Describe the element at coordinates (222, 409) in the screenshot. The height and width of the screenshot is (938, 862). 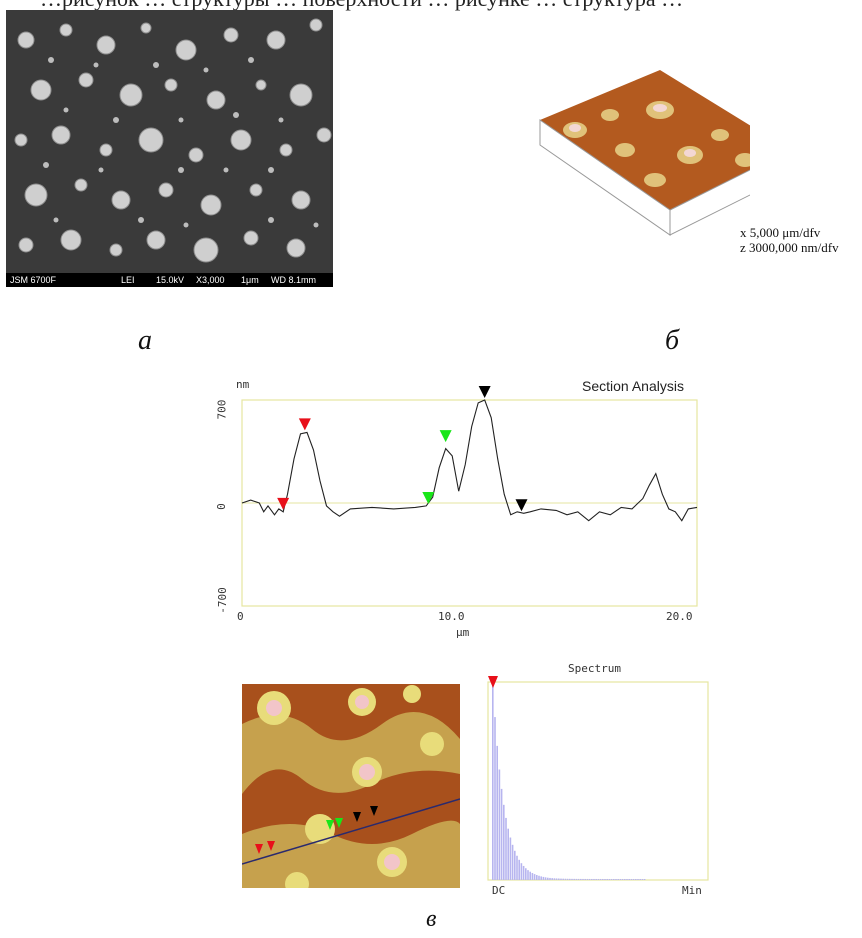
I see `y-tick-700: 700` at that location.